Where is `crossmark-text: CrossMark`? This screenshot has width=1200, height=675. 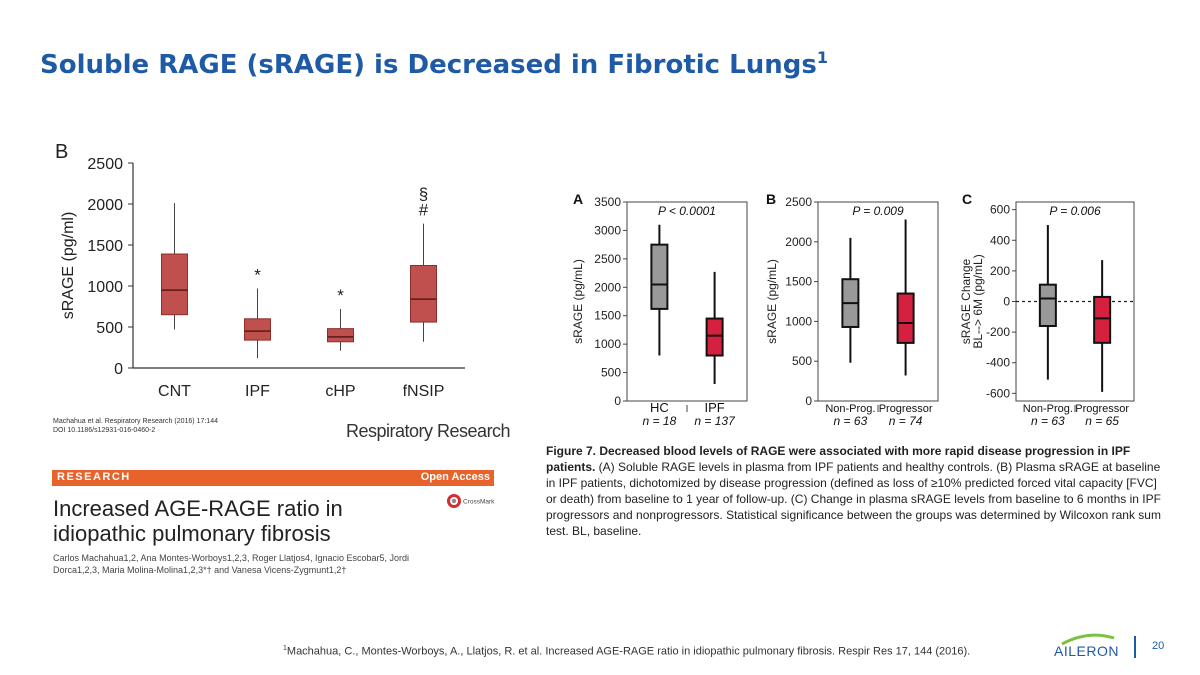 crossmark-text: CrossMark is located at coordinates (479, 502).